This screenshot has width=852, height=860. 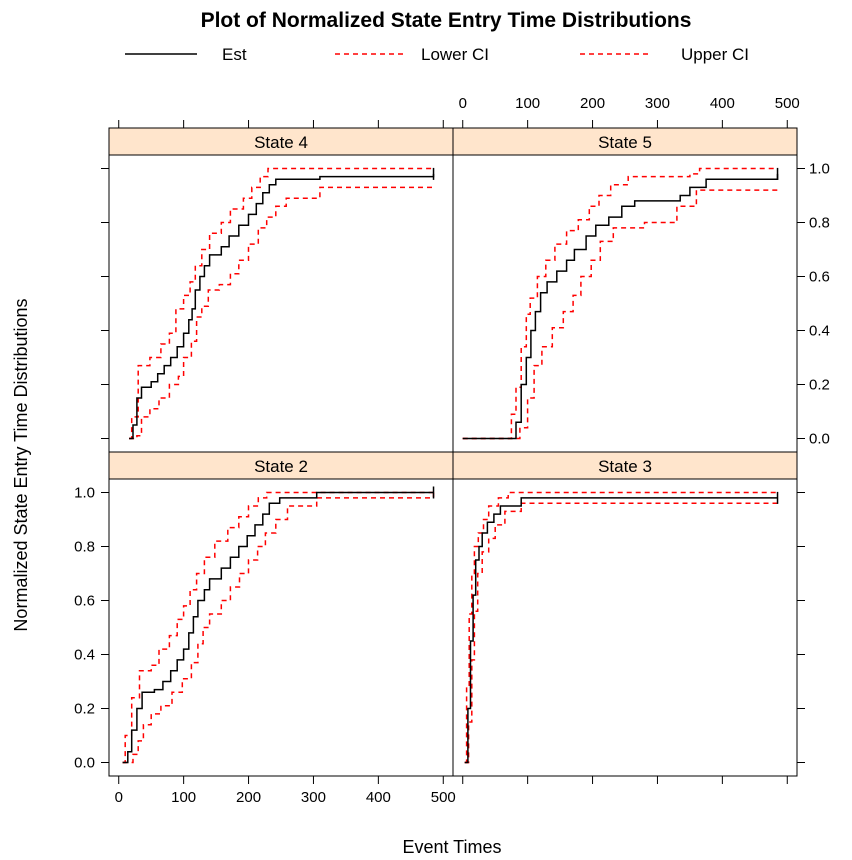 I want to click on y-tick-label-right: 0.2, so click(x=819, y=385).